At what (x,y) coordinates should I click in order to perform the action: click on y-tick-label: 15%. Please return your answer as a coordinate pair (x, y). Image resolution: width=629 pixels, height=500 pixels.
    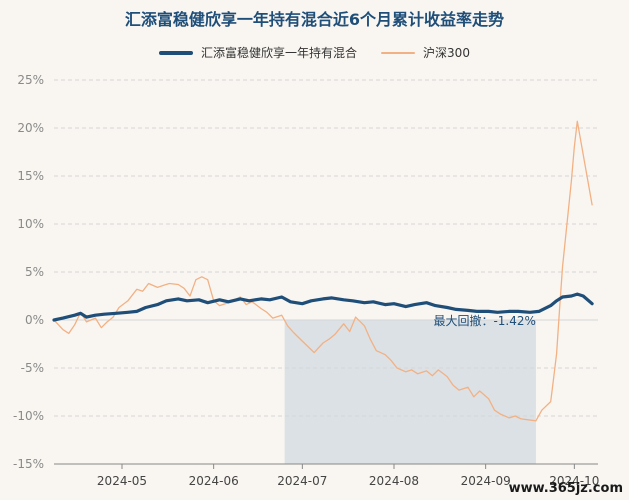
    Looking at the image, I should click on (30, 176).